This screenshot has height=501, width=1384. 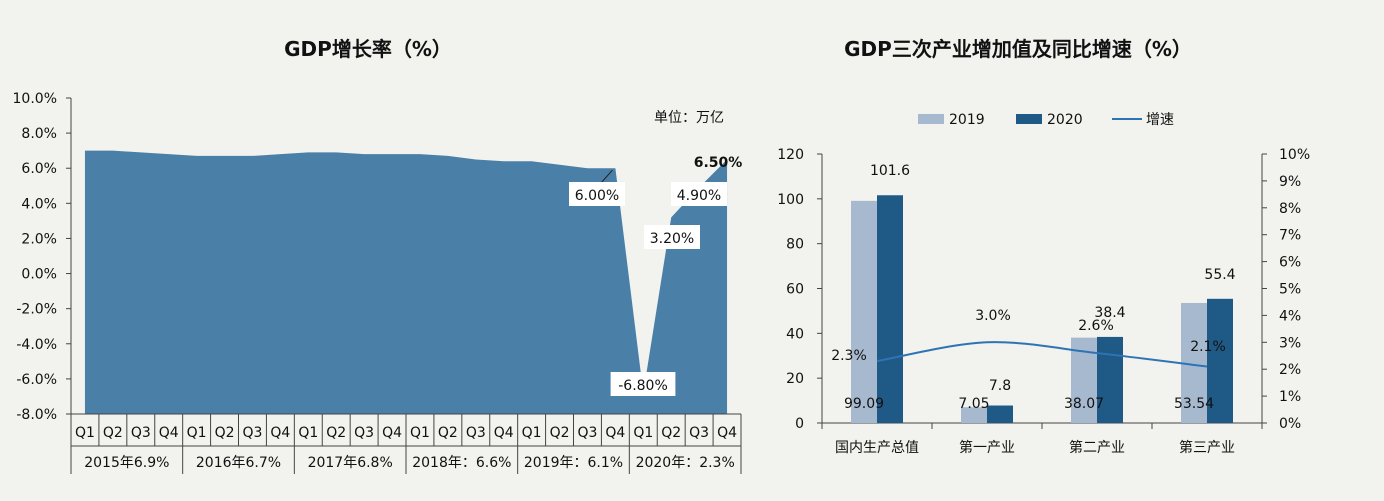 What do you see at coordinates (36, 345) in the screenshot?
I see `left-y-tick-label: -4.0%` at bounding box center [36, 345].